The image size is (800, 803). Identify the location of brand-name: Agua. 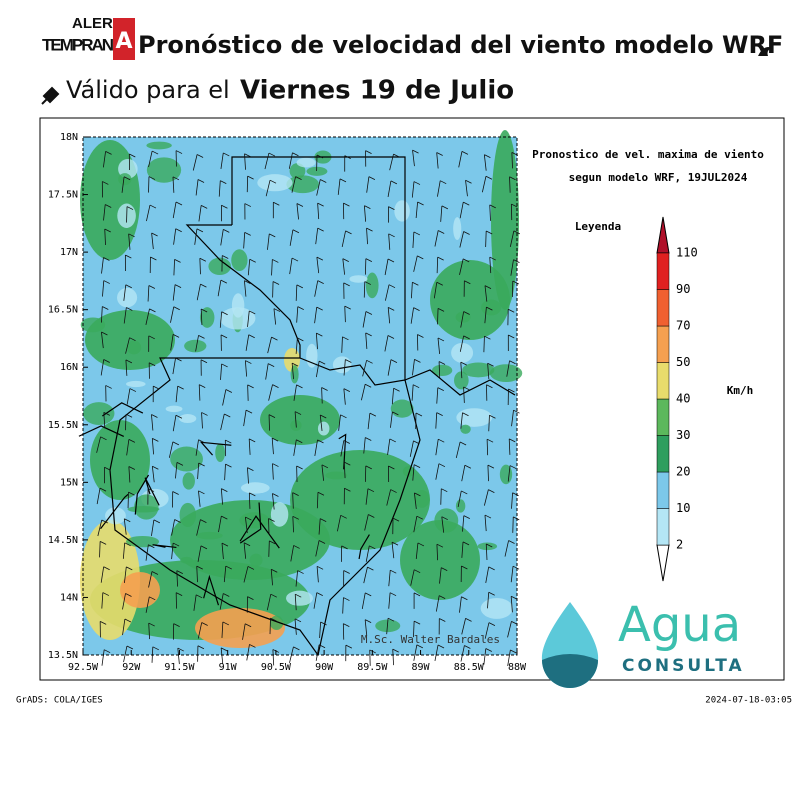
(679, 625).